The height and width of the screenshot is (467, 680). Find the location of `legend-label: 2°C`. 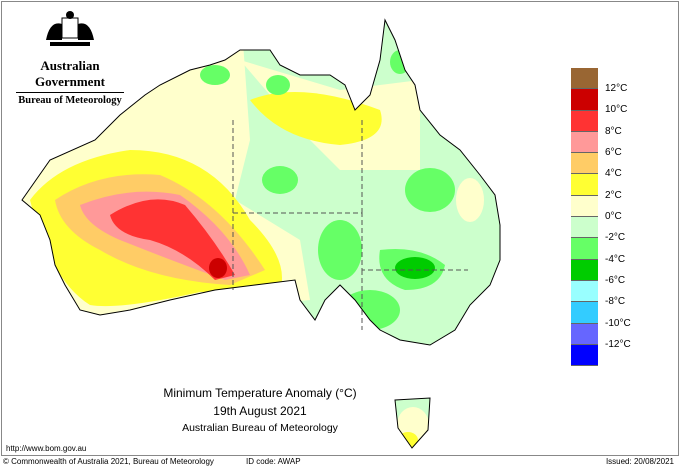

legend-label: 2°C is located at coordinates (613, 195).